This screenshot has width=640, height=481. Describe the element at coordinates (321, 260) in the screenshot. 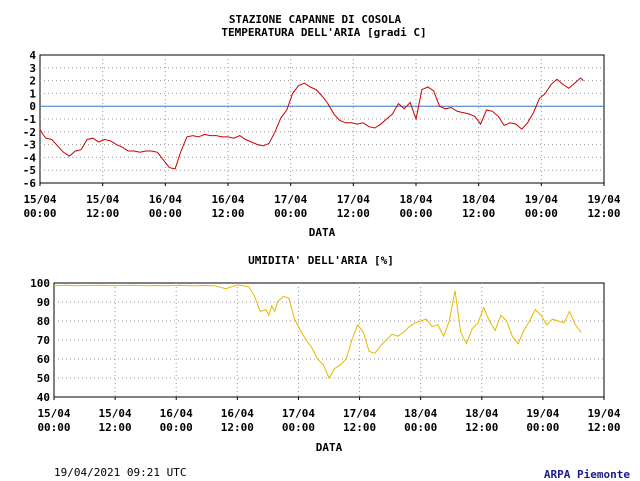

I see `humidity-chart-title: UMIDITA' DELL'ARIA [%]` at that location.